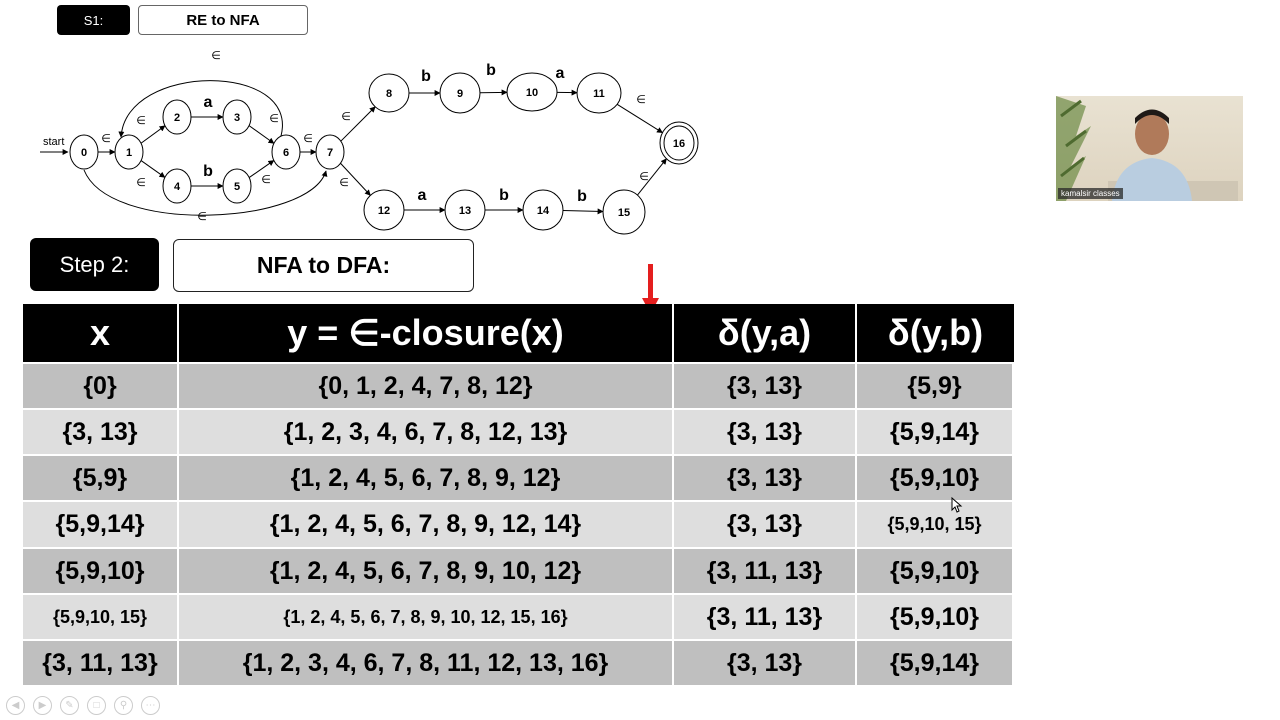 This screenshot has height=720, width=1280. What do you see at coordinates (101, 477) in the screenshot?
I see `cell-x: {5,9}` at bounding box center [101, 477].